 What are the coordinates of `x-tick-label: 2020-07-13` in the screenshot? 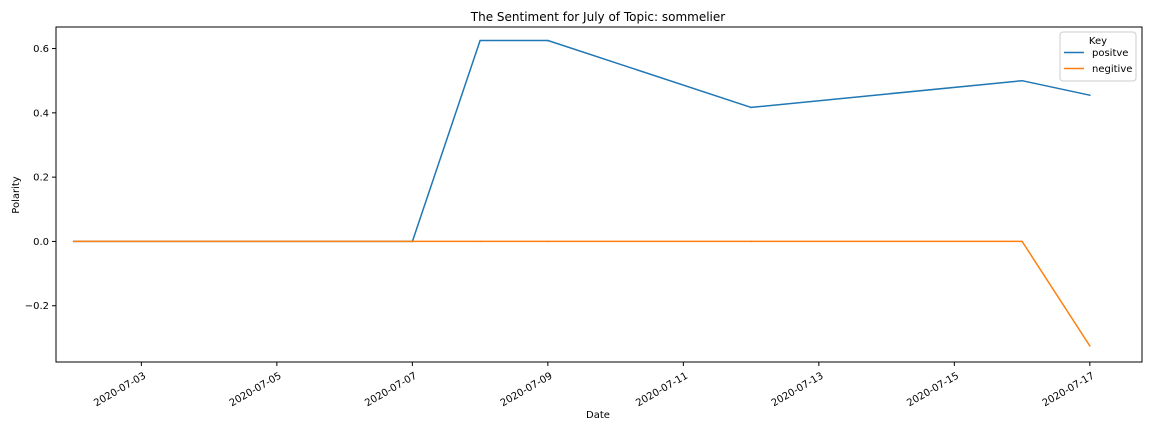 It's located at (798, 390).